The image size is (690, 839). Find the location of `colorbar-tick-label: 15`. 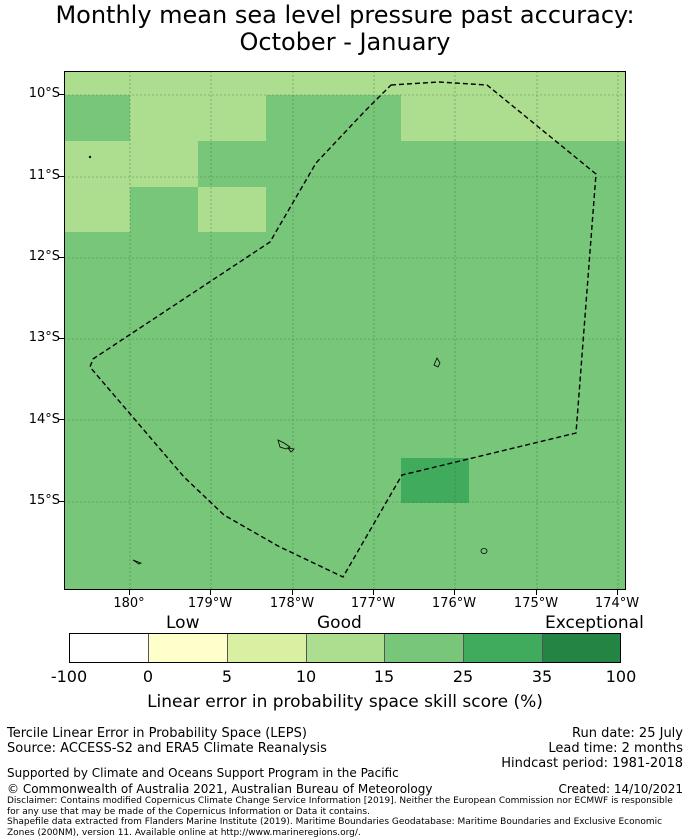

colorbar-tick-label: 15 is located at coordinates (384, 676).